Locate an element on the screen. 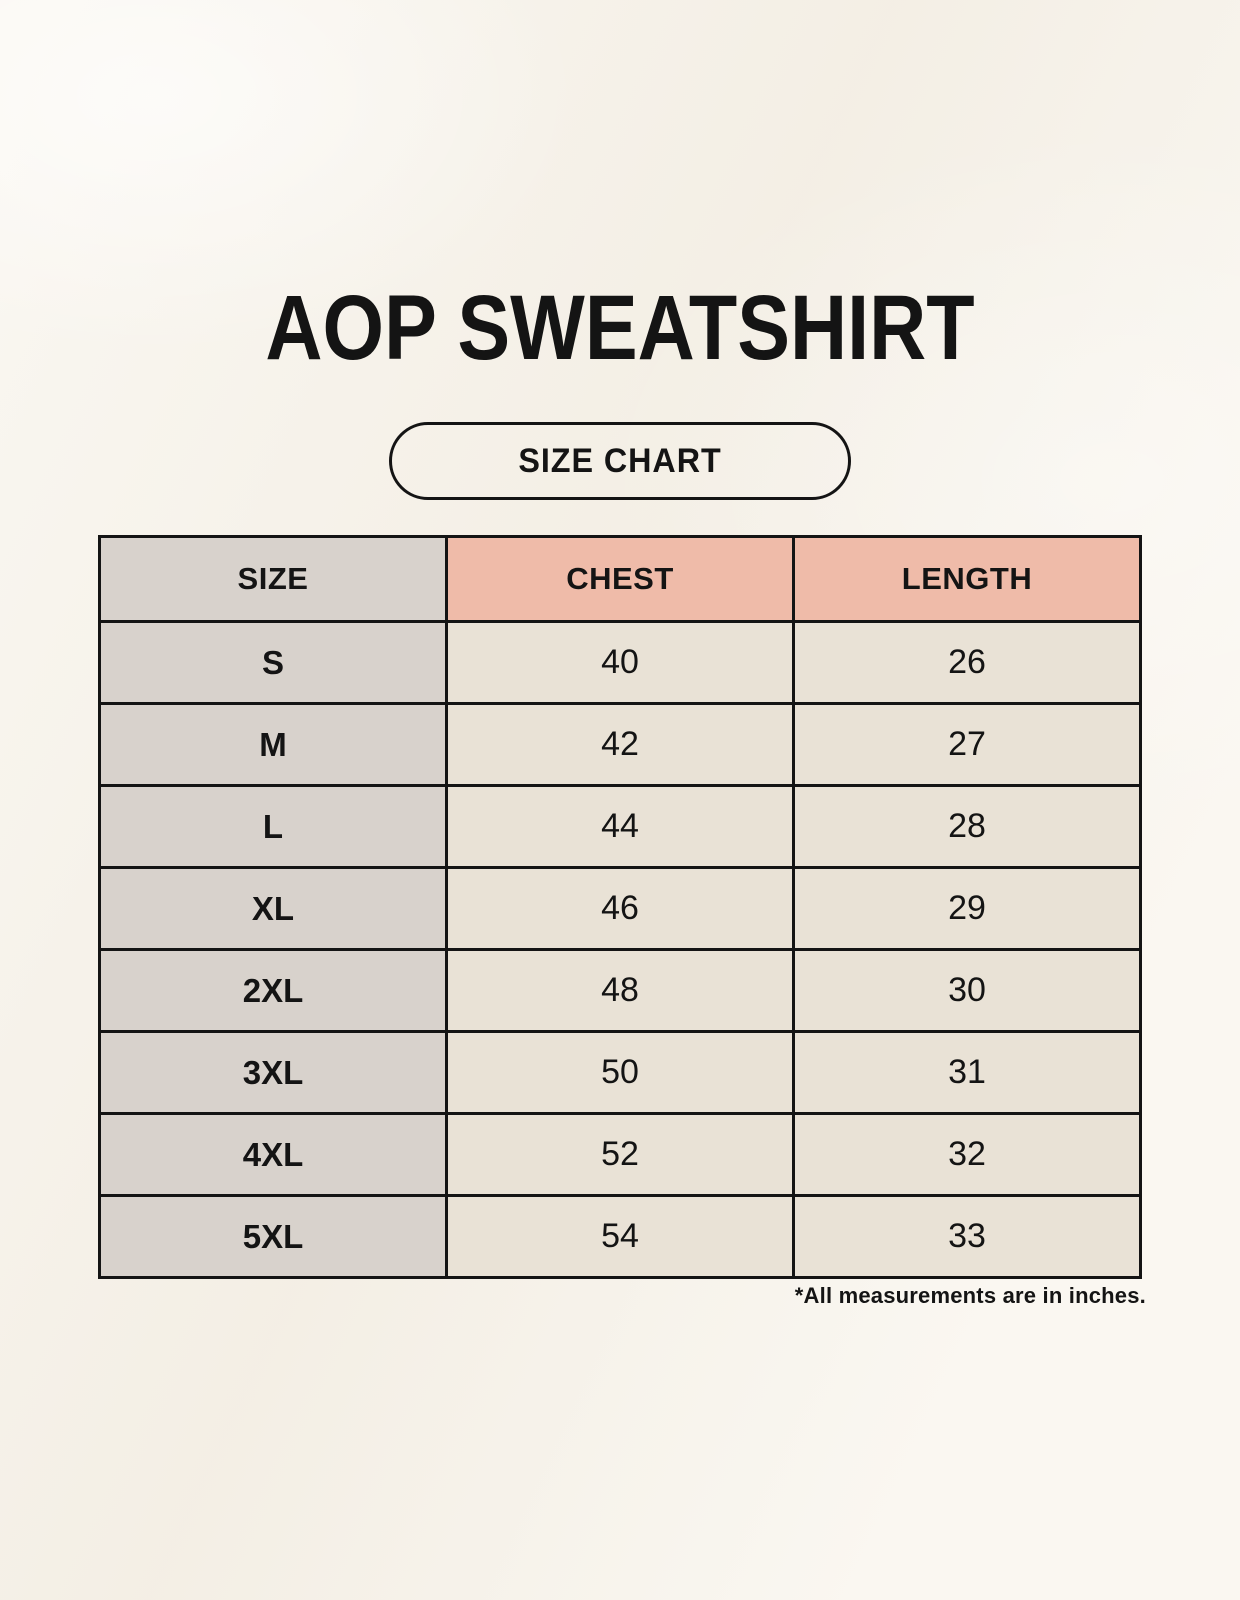 Image resolution: width=1240 pixels, height=1600 pixels. chest-cell: 40 is located at coordinates (620, 662).